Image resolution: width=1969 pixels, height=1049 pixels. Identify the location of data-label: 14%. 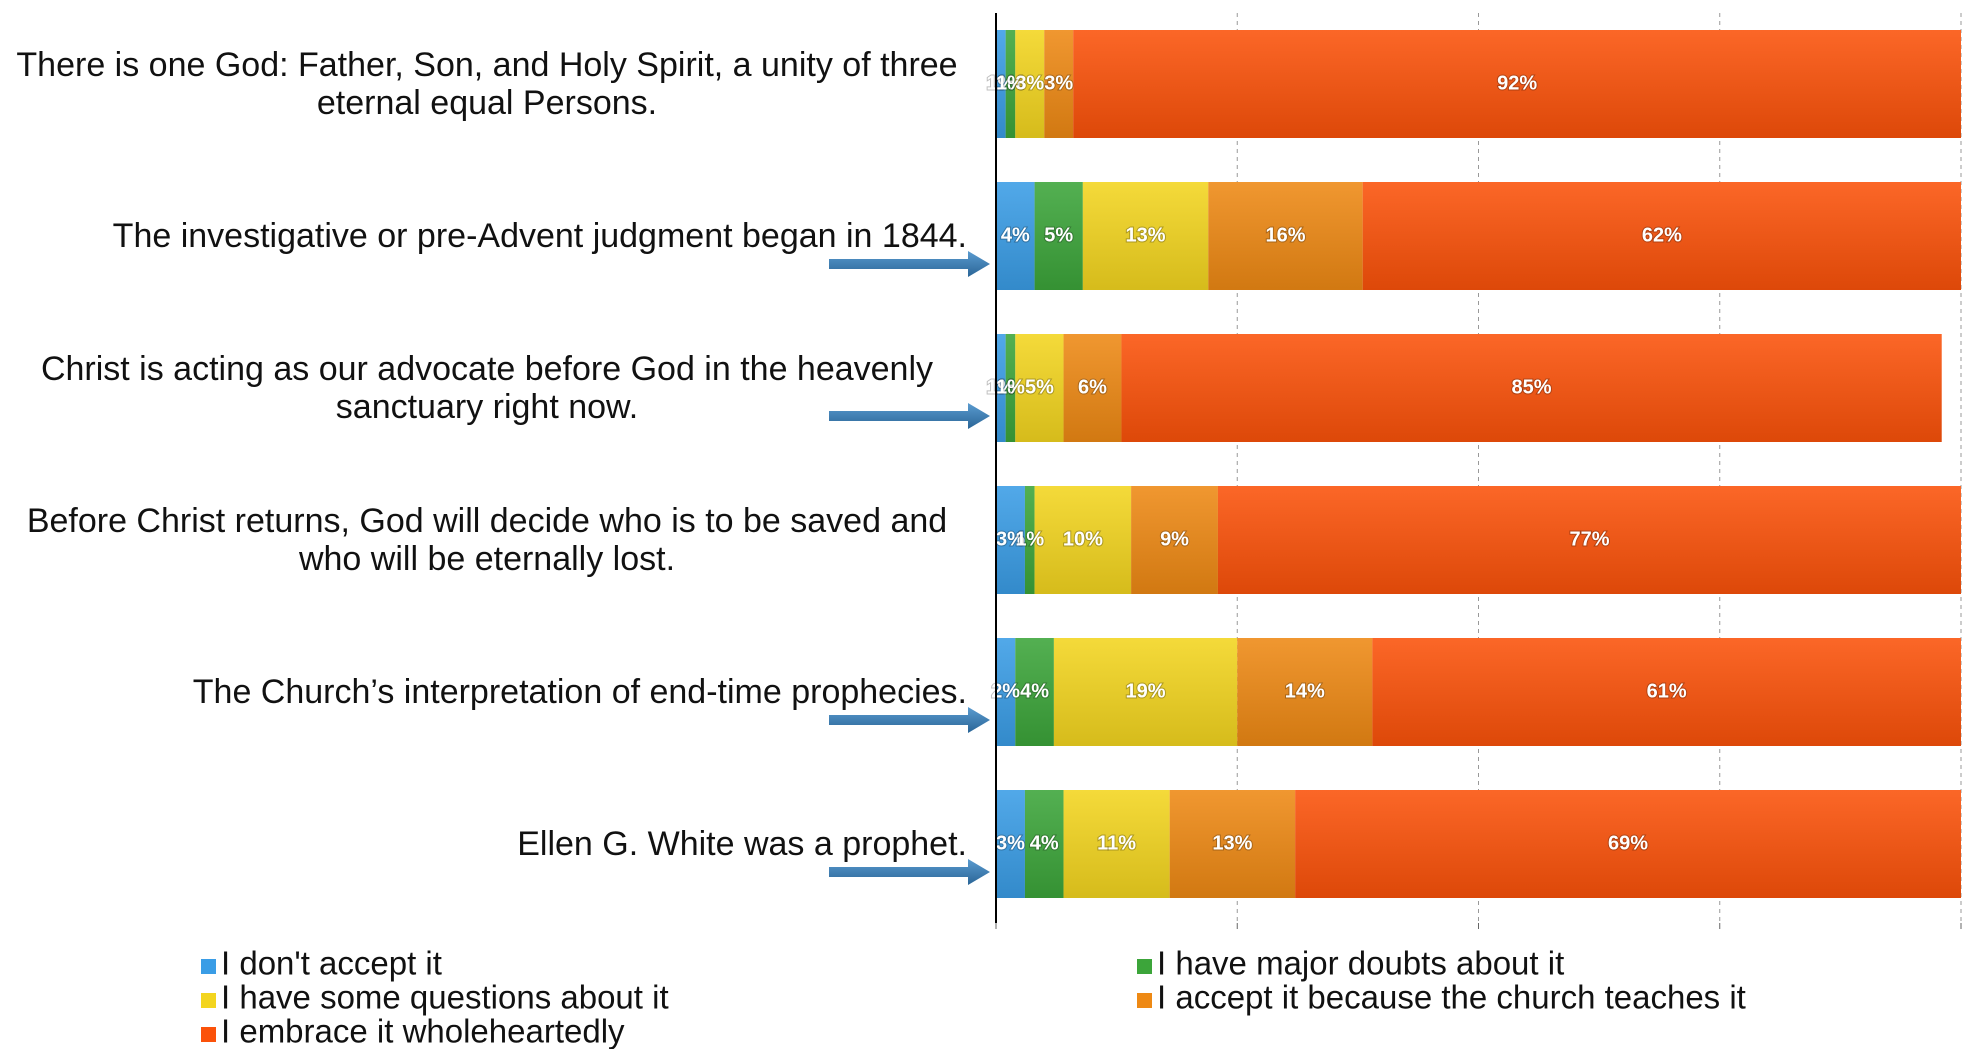
(1305, 691).